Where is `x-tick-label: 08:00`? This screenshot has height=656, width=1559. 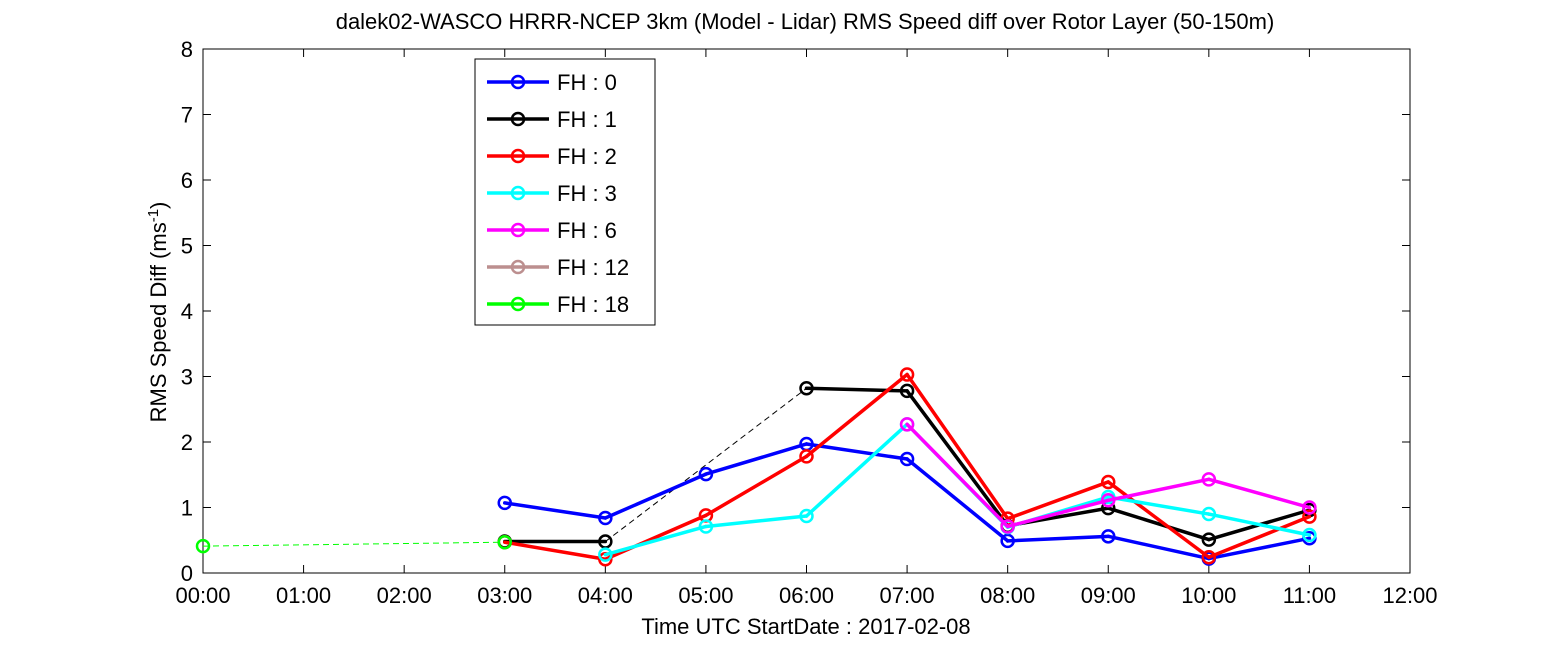 x-tick-label: 08:00 is located at coordinates (1007, 595).